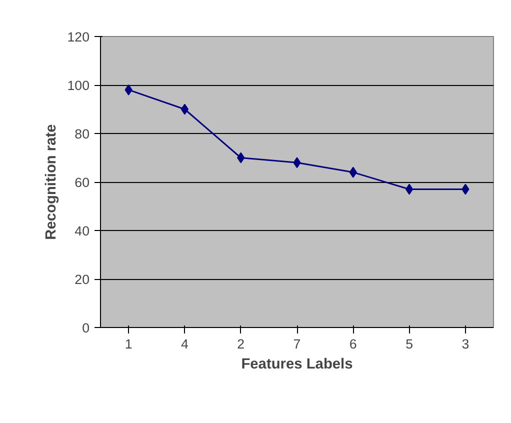  What do you see at coordinates (82, 231) in the screenshot?
I see `y-tick-label: 40` at bounding box center [82, 231].